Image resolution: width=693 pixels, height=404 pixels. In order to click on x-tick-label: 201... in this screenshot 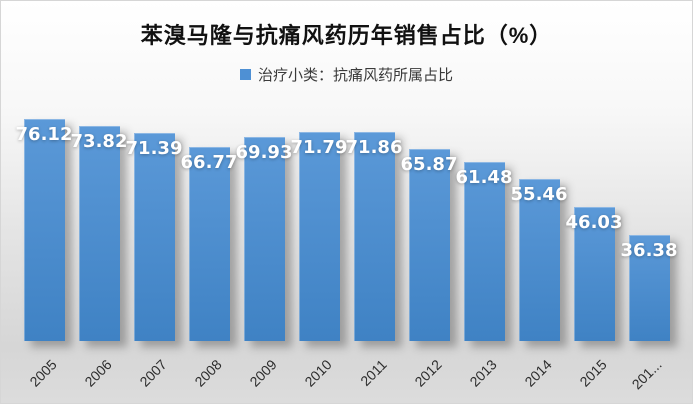, I will do `click(646, 374)`.